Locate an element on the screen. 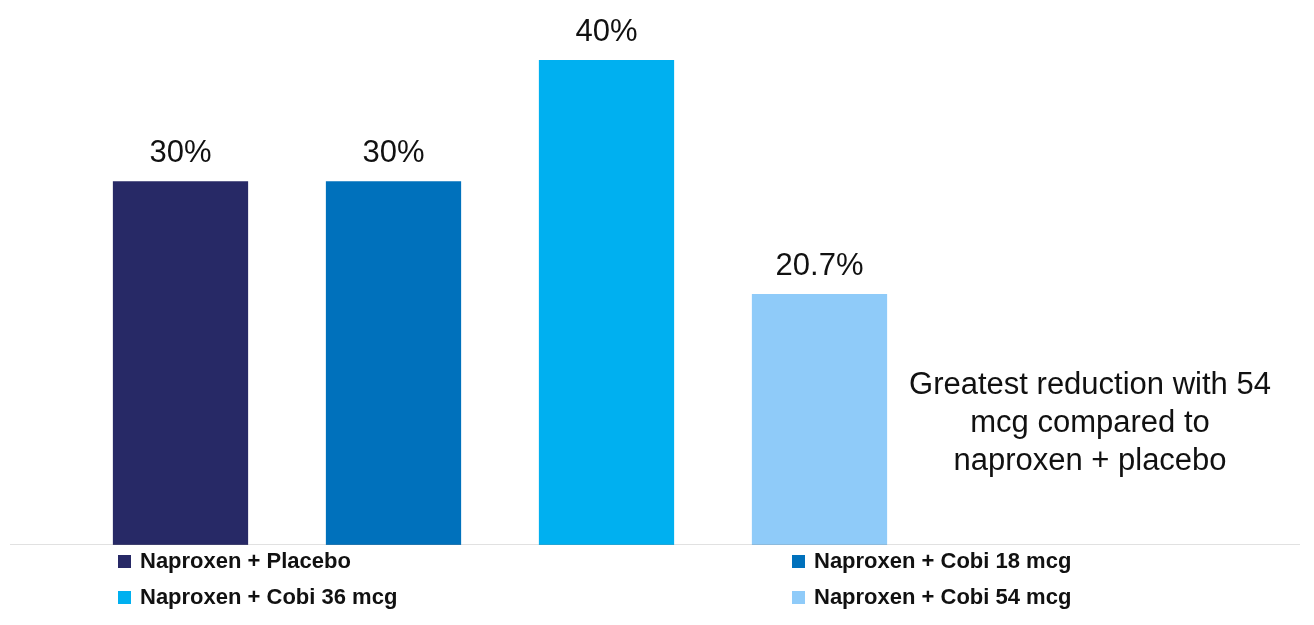 This screenshot has height=625, width=1314. legend-label: Naproxen + Placebo is located at coordinates (245, 561).